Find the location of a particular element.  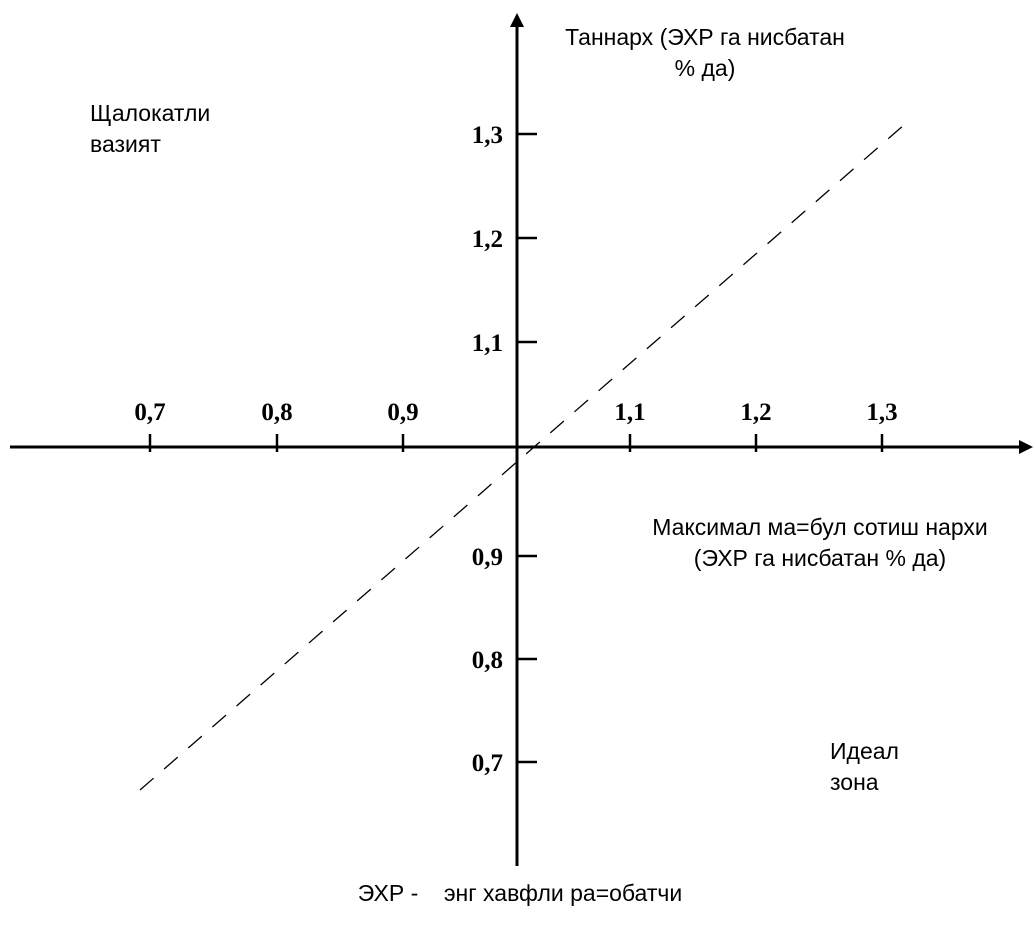

x-tick-label: 1,3 is located at coordinates (881, 412).